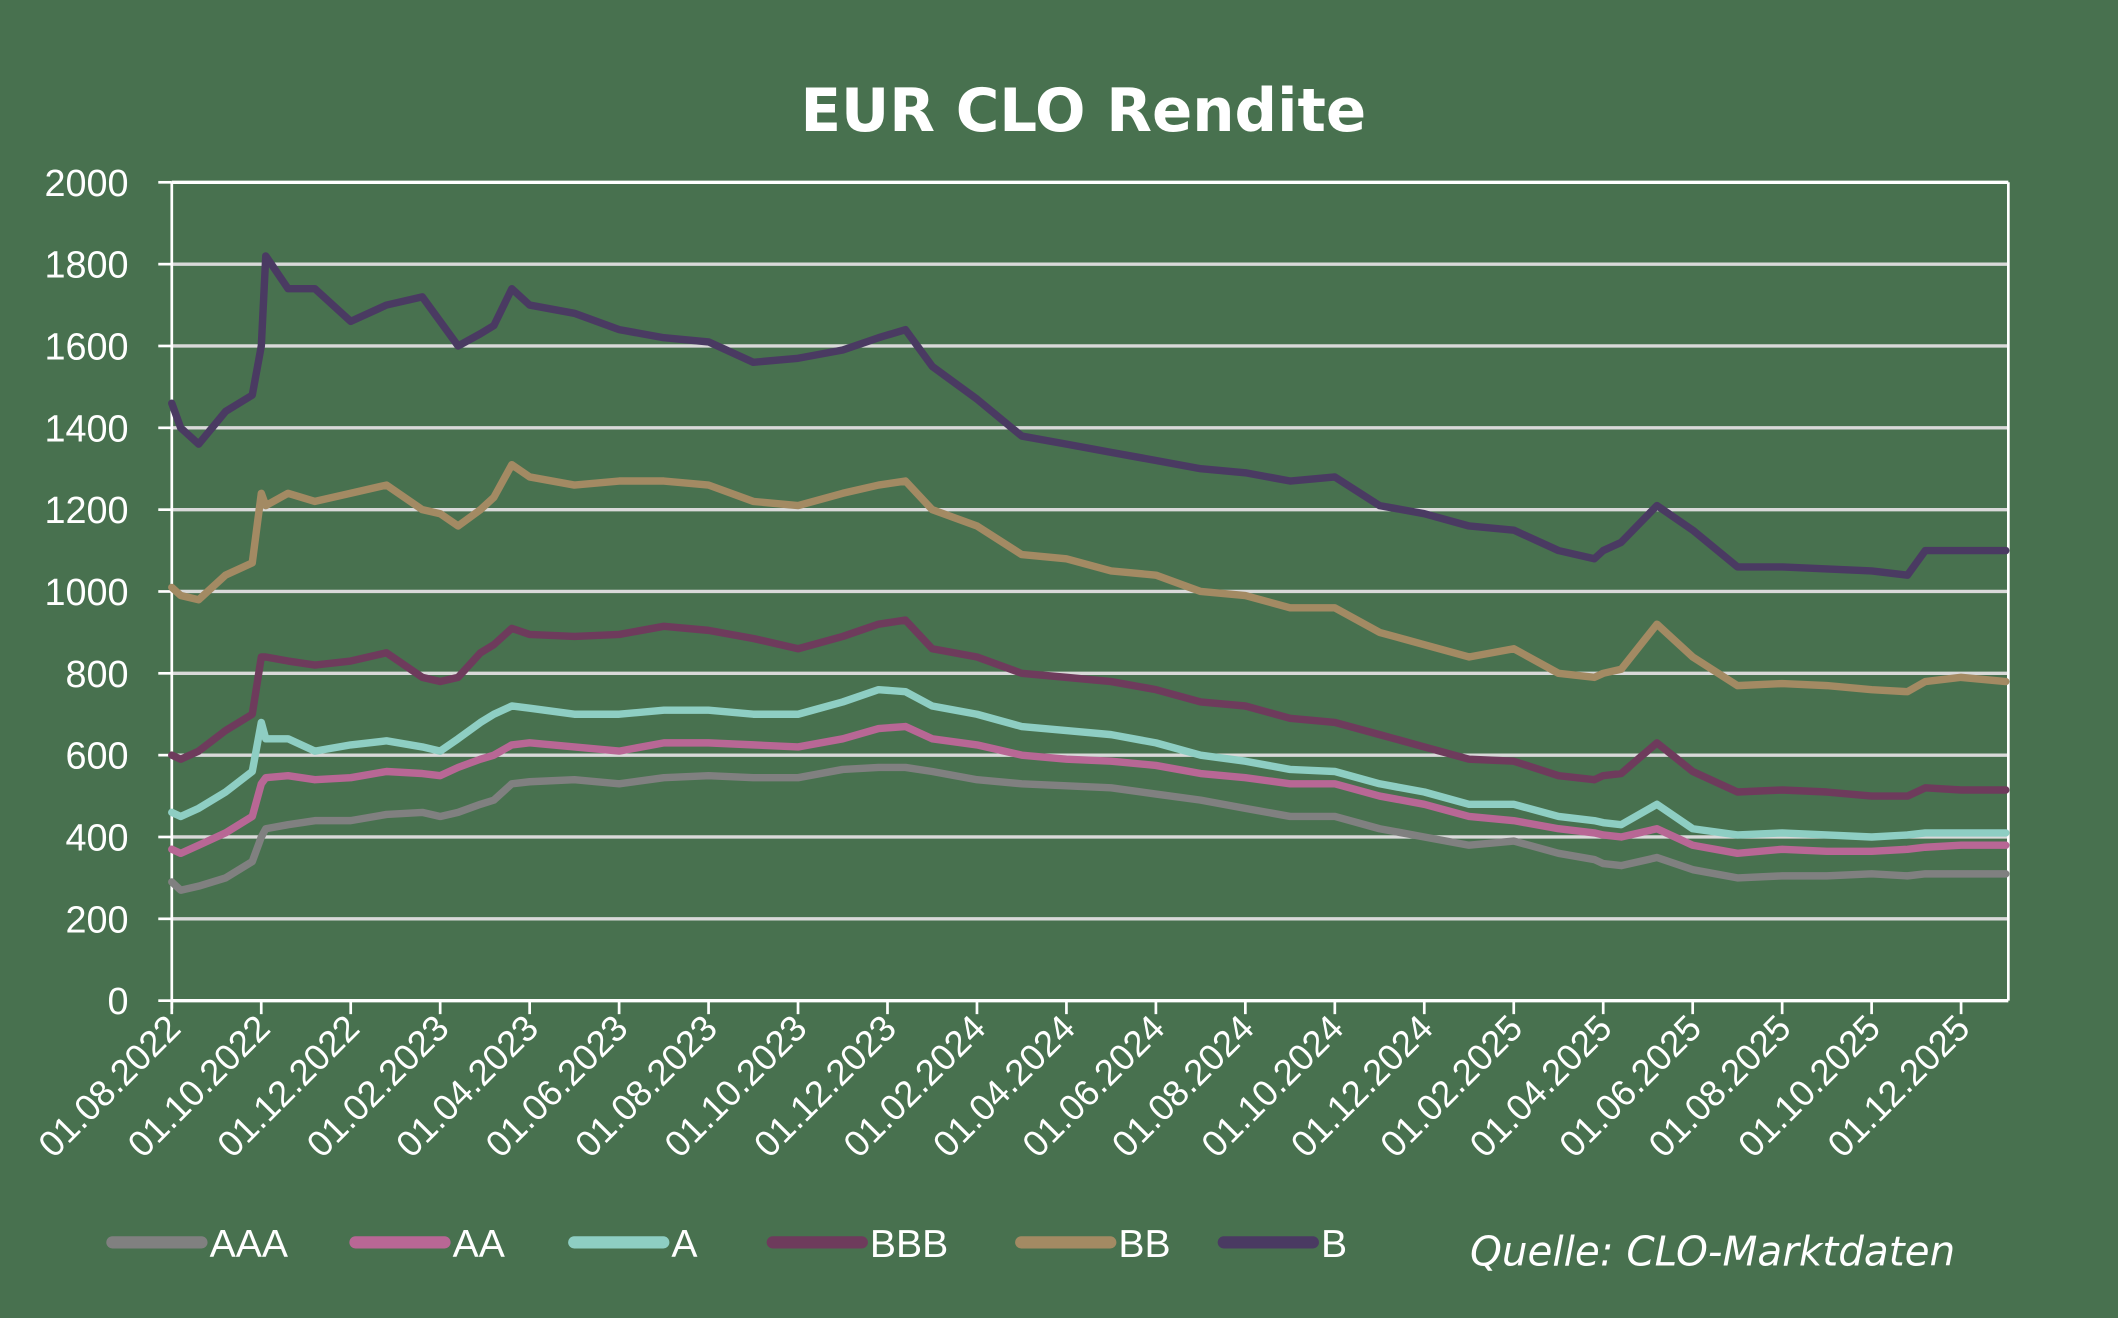  I want to click on legend-label: AAA, so click(249, 1244).